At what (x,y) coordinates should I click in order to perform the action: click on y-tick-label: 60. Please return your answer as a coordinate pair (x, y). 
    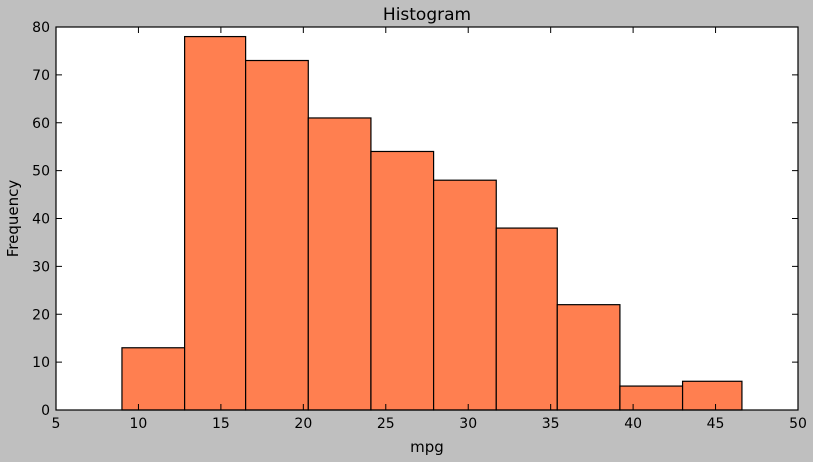
    Looking at the image, I should click on (41, 124).